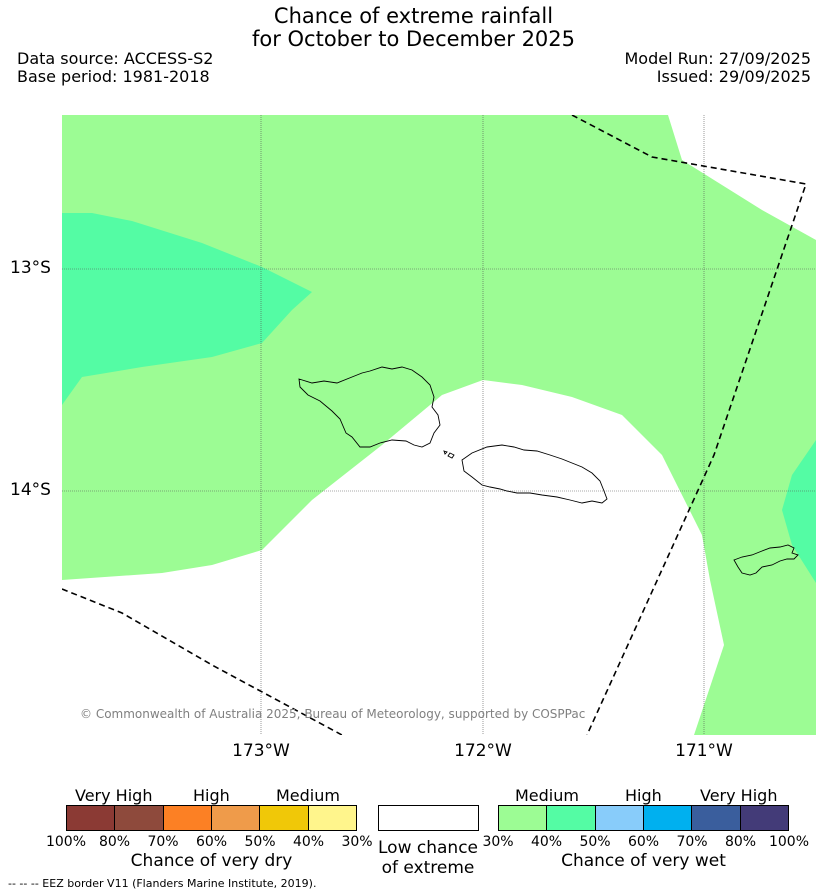  Describe the element at coordinates (428, 818) in the screenshot. I see `low-chance-swatch` at that location.